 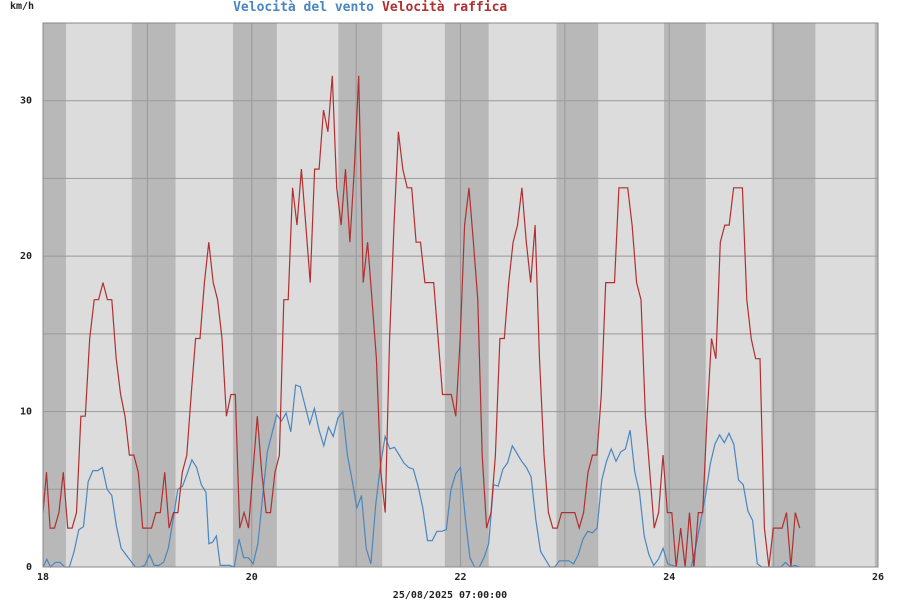 I want to click on legend-wind-speed: Velocità del vento, so click(x=303, y=7).